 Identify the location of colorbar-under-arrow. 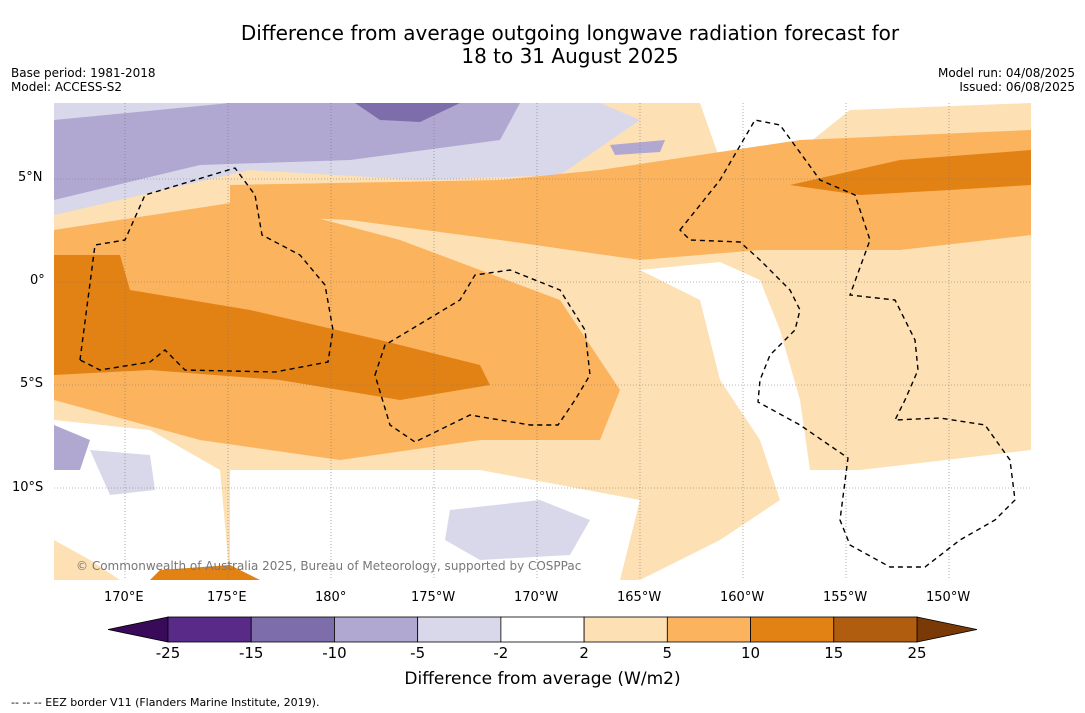
(138, 629).